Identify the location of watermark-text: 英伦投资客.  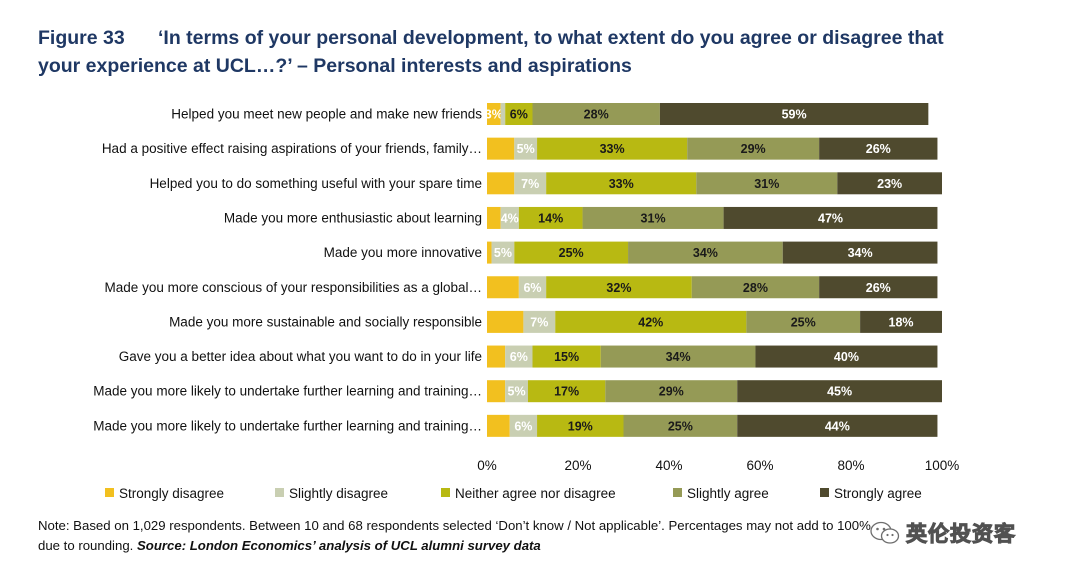
(961, 534).